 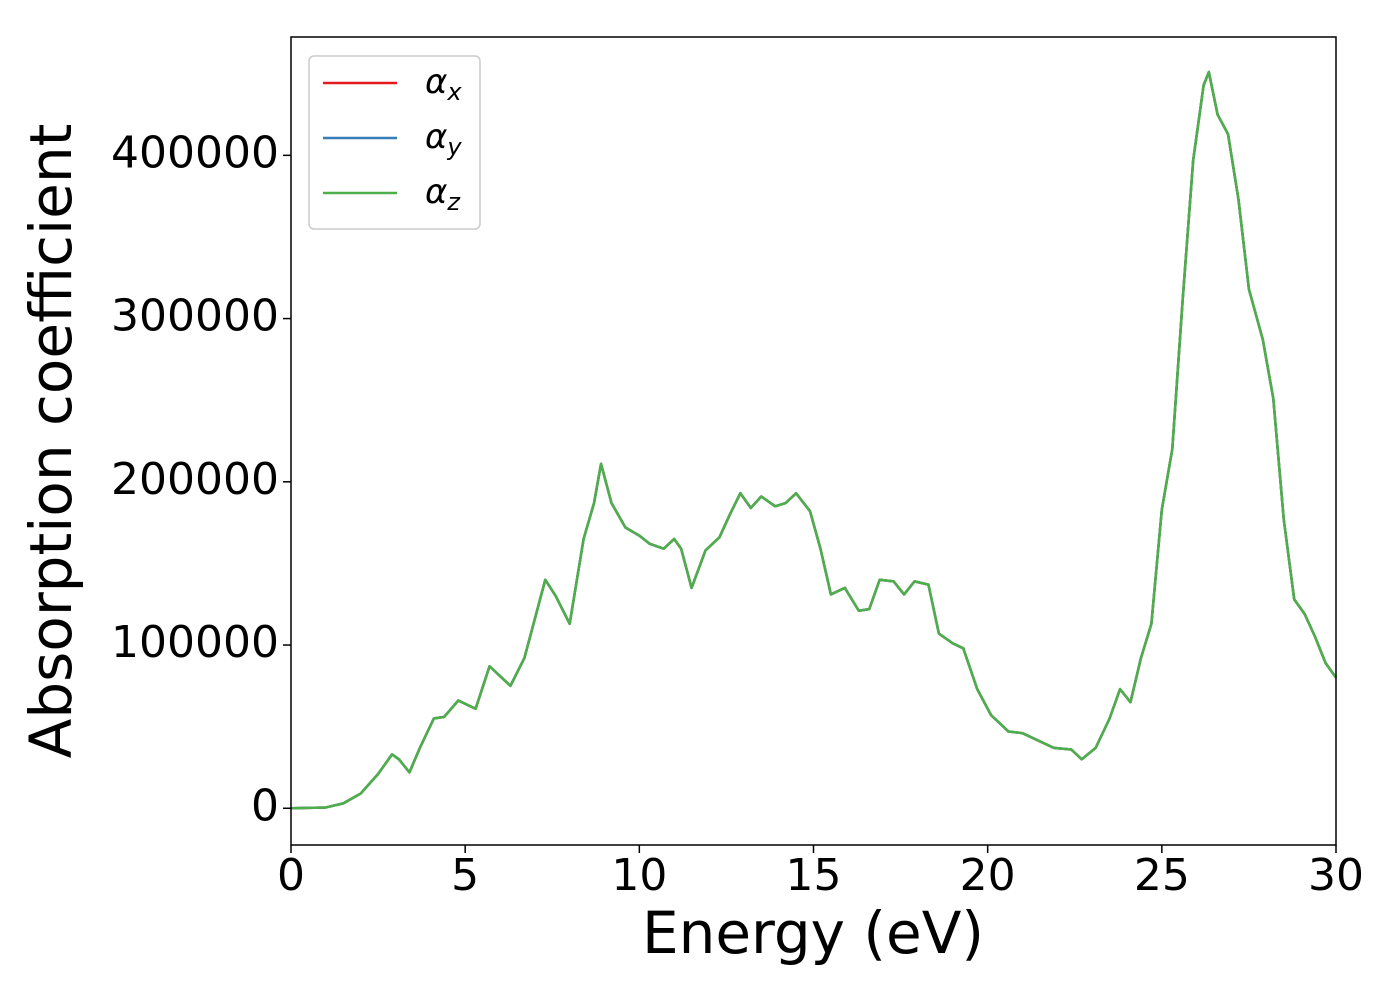 What do you see at coordinates (639, 875) in the screenshot?
I see `x-tick-label: 10` at bounding box center [639, 875].